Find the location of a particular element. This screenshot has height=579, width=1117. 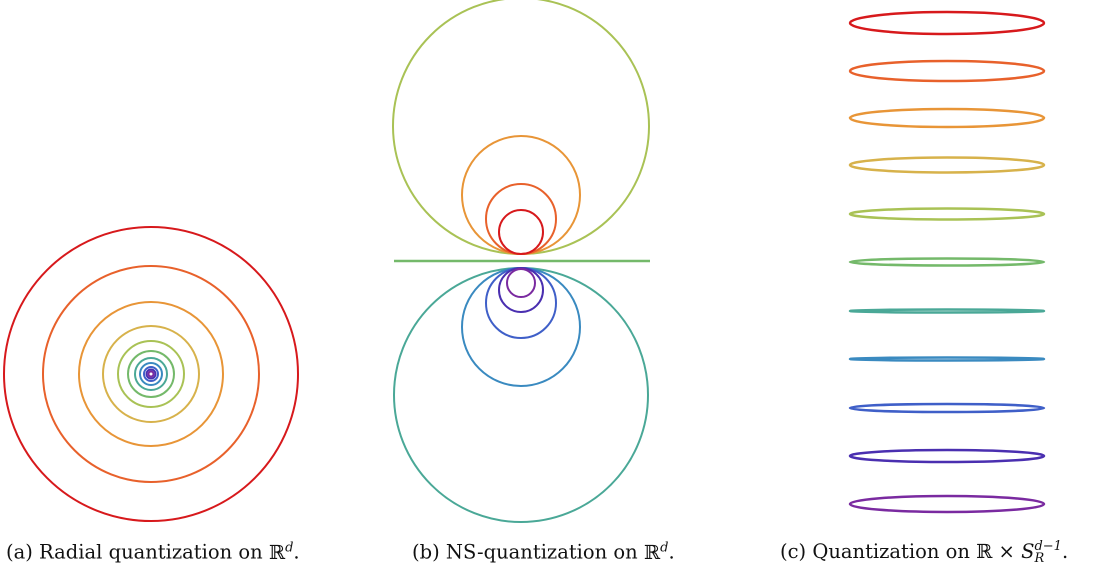

caption-b-label: (b) is located at coordinates (426, 552).